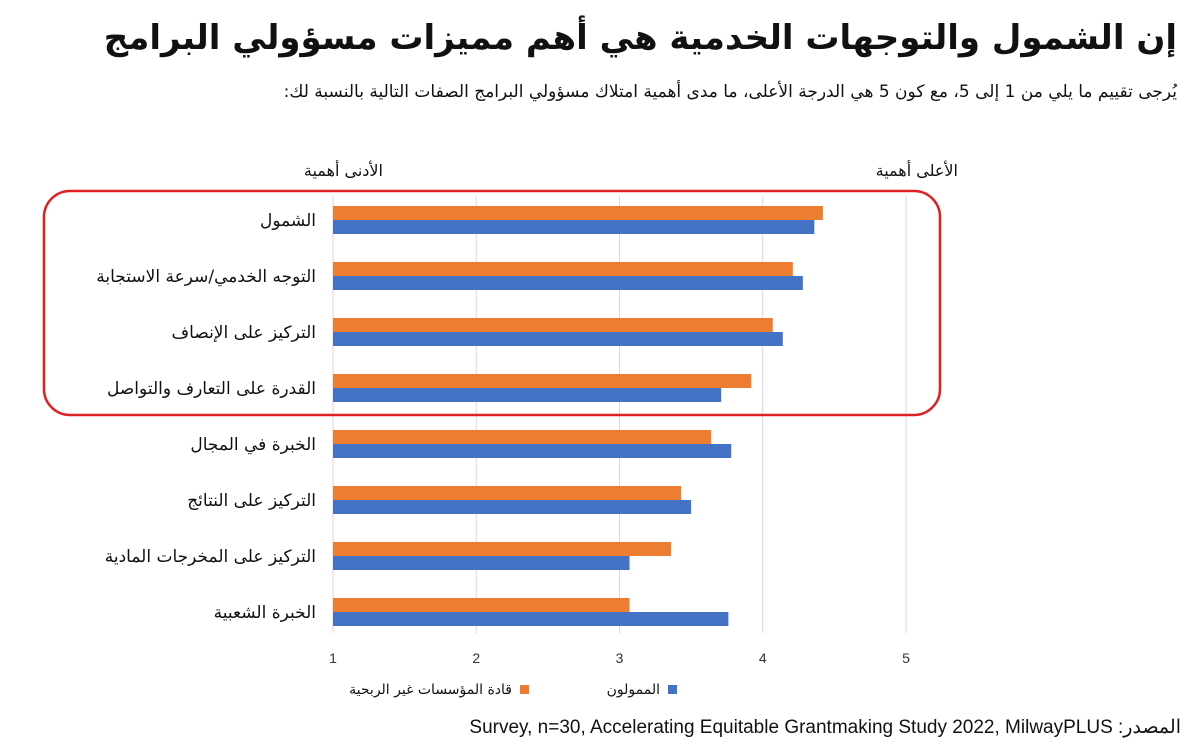 This screenshot has height=753, width=1199. I want to click on category-label: الخبرة الشعبية, so click(265, 613).